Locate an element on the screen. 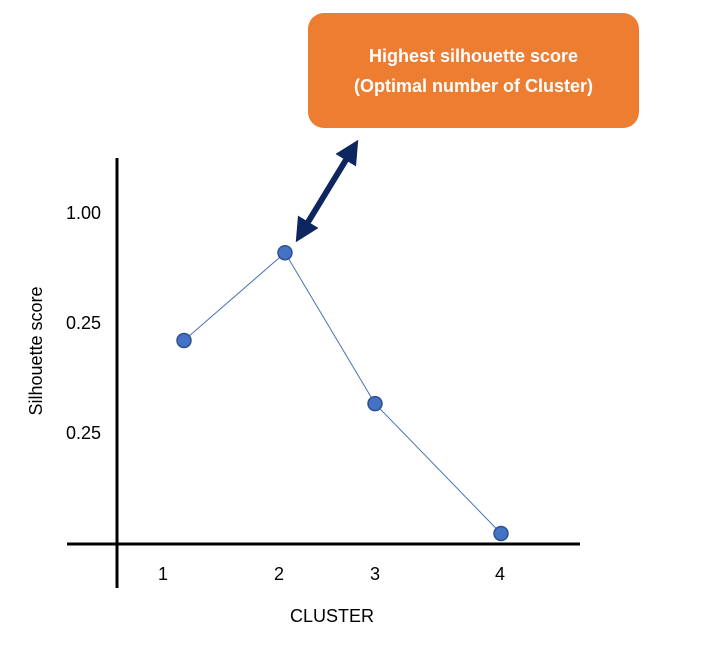 This screenshot has width=708, height=664. x-tick-label: 4 is located at coordinates (500, 574).